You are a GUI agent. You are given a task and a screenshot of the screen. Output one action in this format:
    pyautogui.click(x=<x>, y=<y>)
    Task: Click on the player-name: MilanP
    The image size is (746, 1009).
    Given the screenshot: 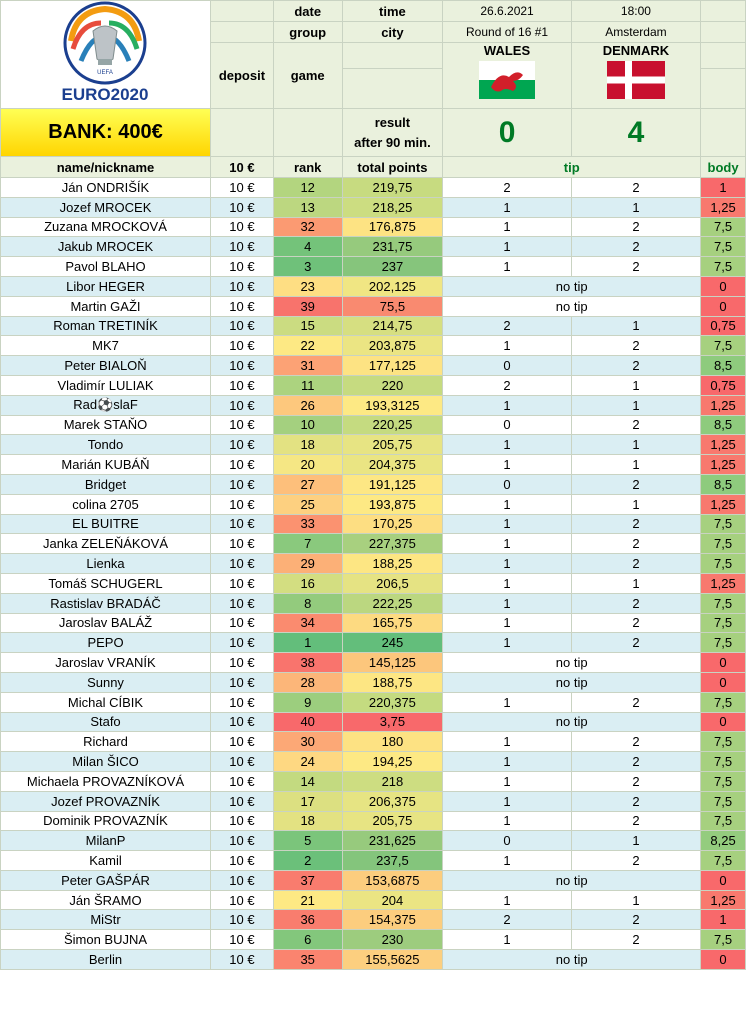 What is the action you would take?
    pyautogui.click(x=105, y=841)
    